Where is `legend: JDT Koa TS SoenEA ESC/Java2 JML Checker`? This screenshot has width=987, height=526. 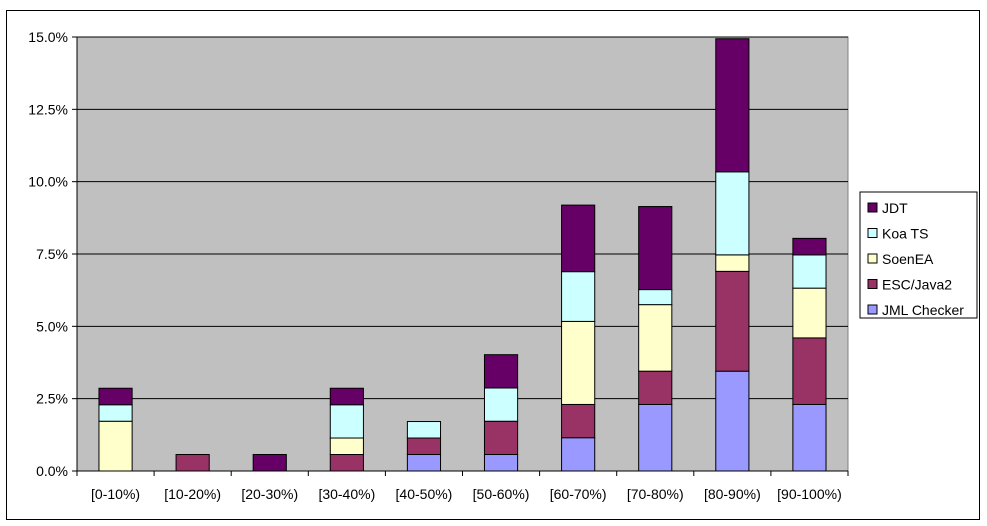 legend: JDT Koa TS SoenEA ESC/Java2 JML Checker is located at coordinates (918, 255).